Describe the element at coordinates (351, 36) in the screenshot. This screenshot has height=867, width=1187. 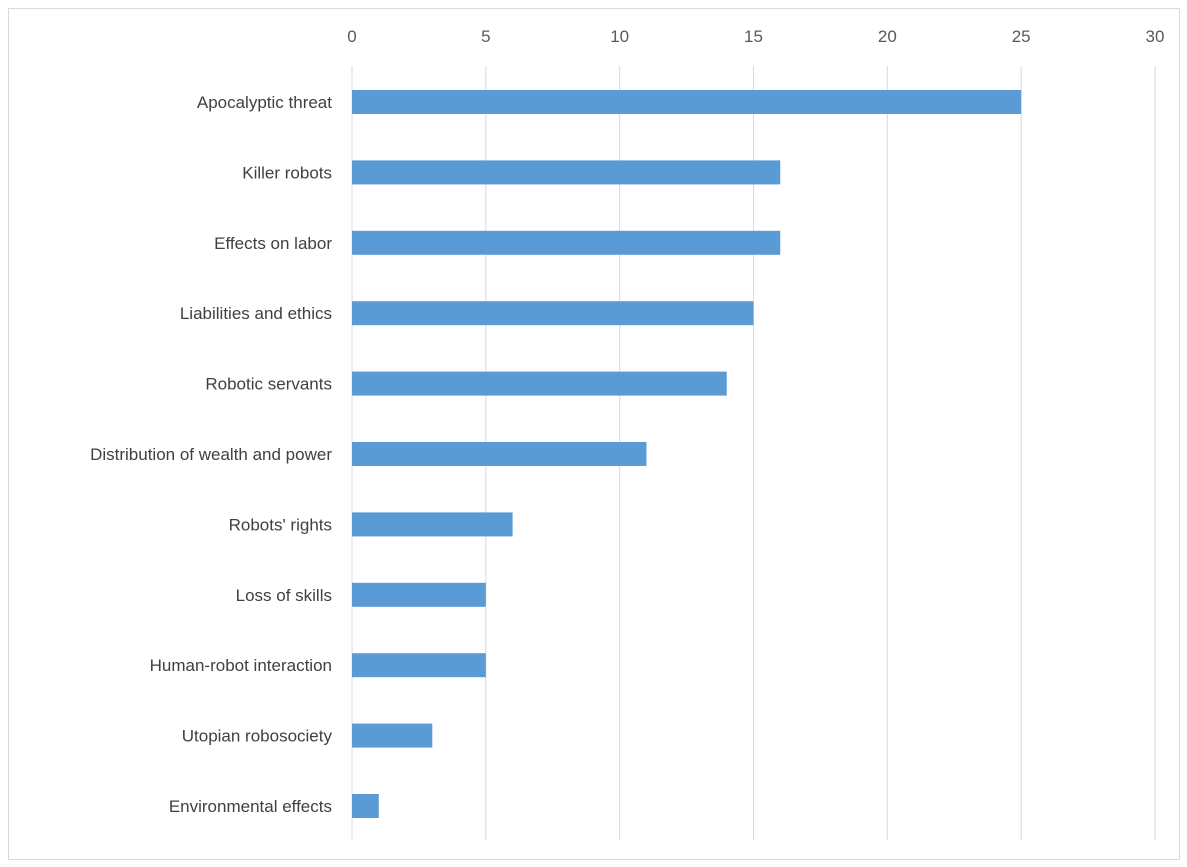
I see `x-tick-label: 0` at that location.